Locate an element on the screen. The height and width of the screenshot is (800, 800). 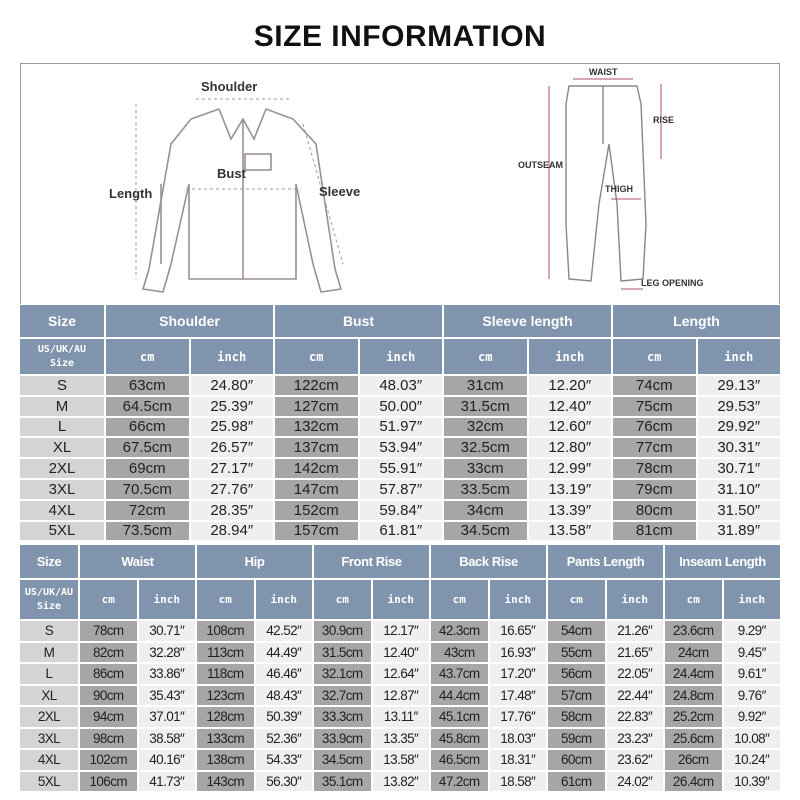
inch-cell: 10.24″ is located at coordinates (751, 760).